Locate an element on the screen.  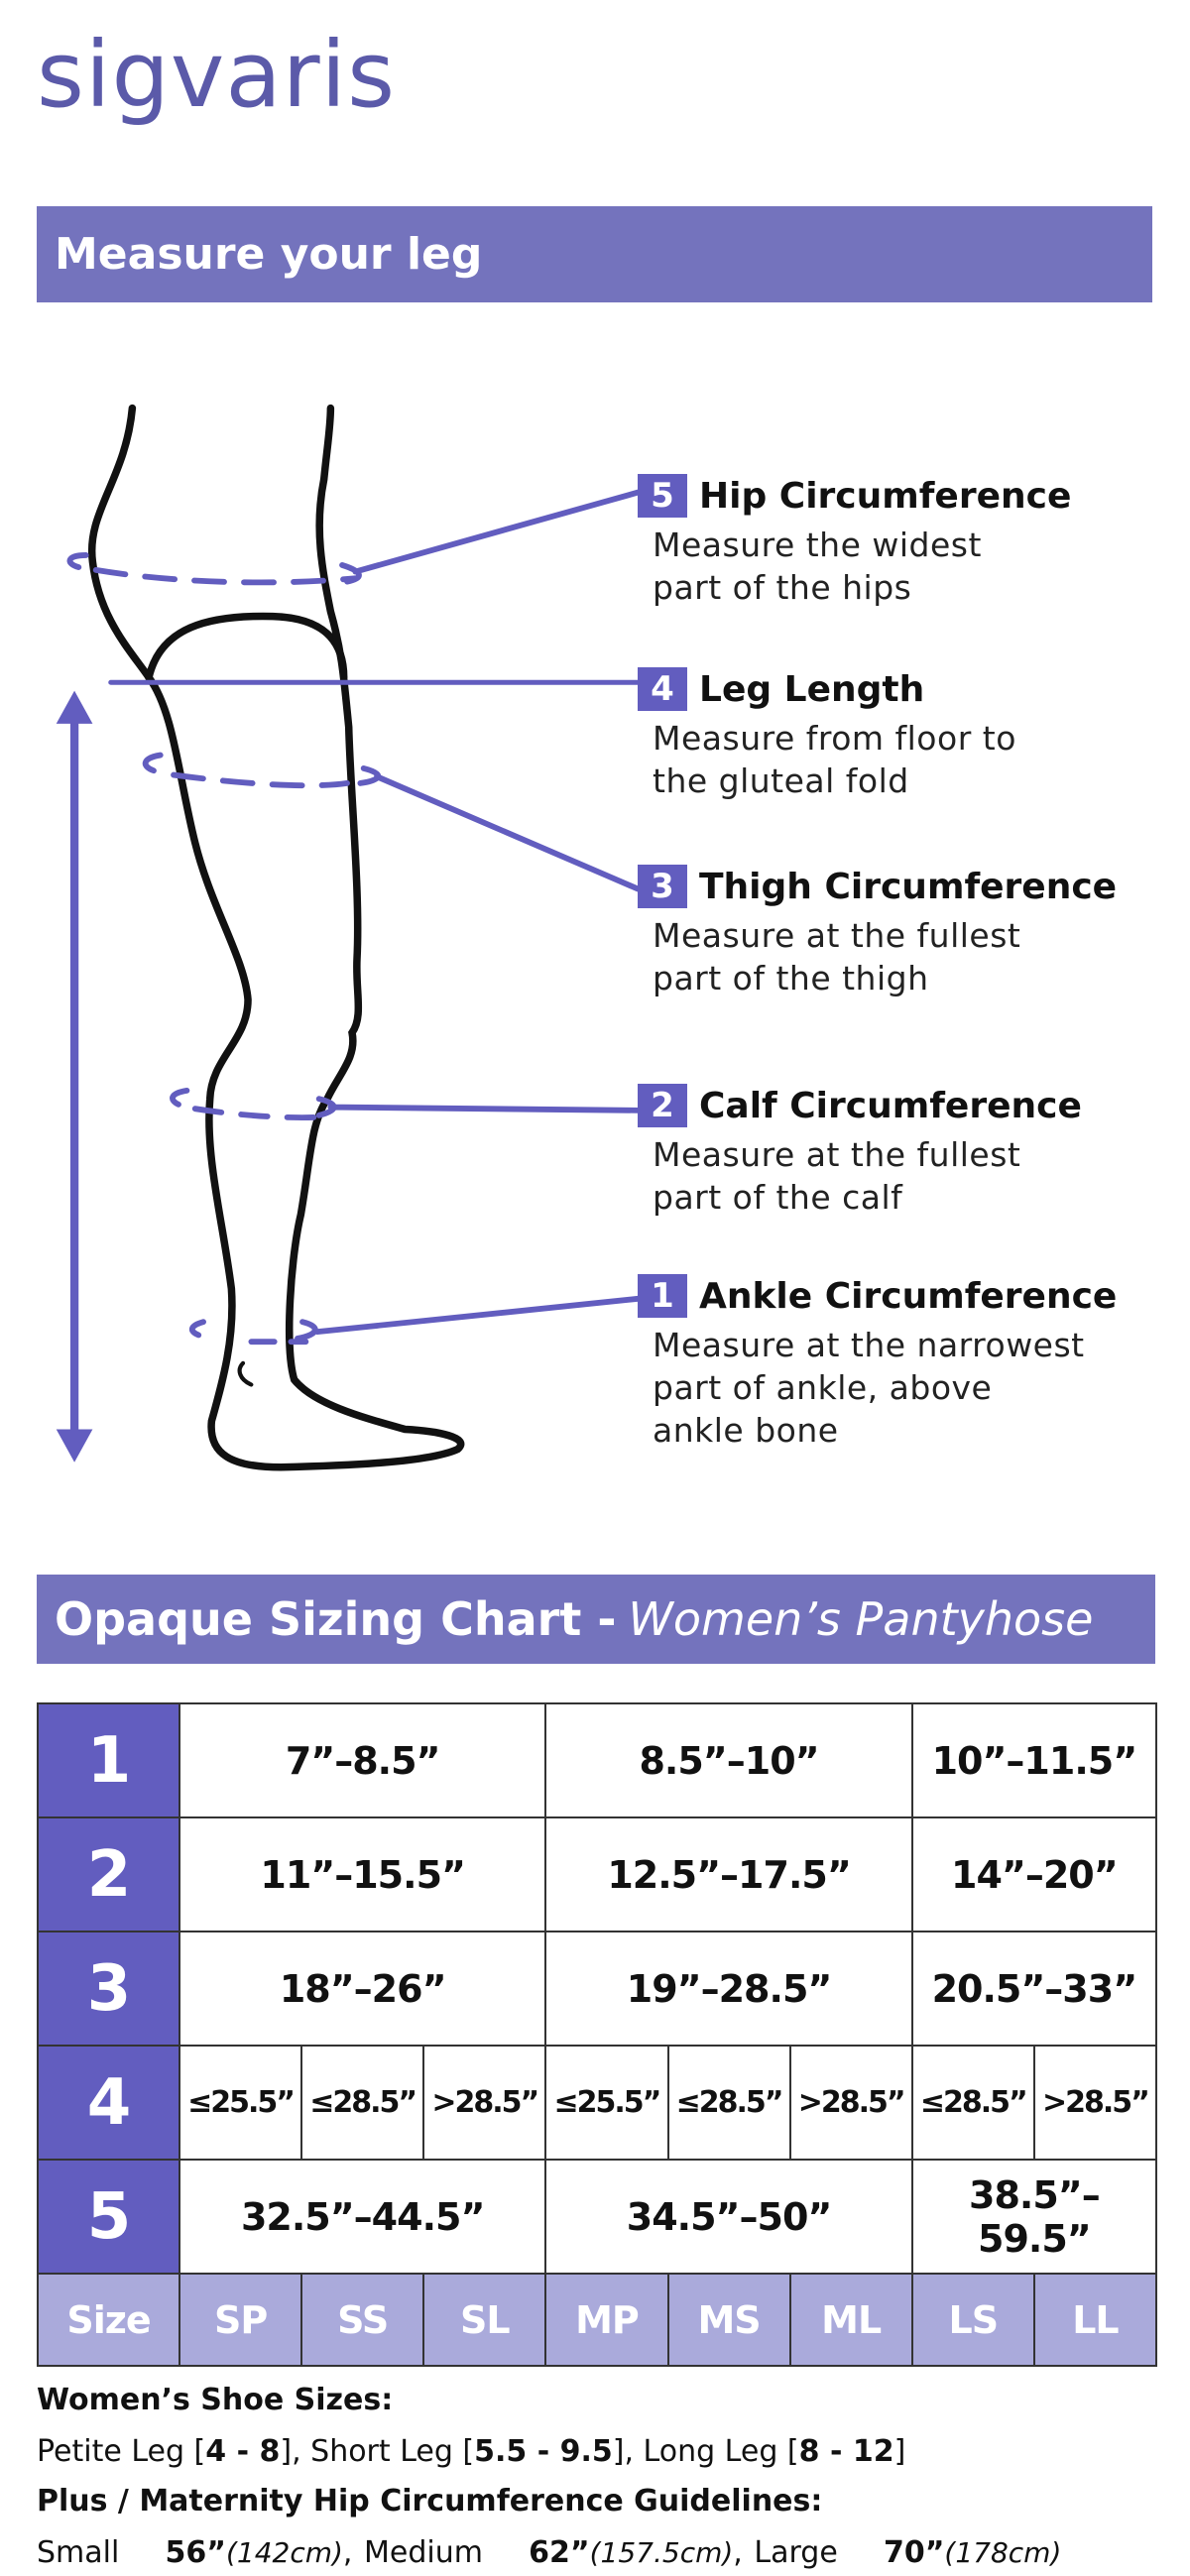
measurement-desc: Measure the widest is located at coordinates (817, 545).